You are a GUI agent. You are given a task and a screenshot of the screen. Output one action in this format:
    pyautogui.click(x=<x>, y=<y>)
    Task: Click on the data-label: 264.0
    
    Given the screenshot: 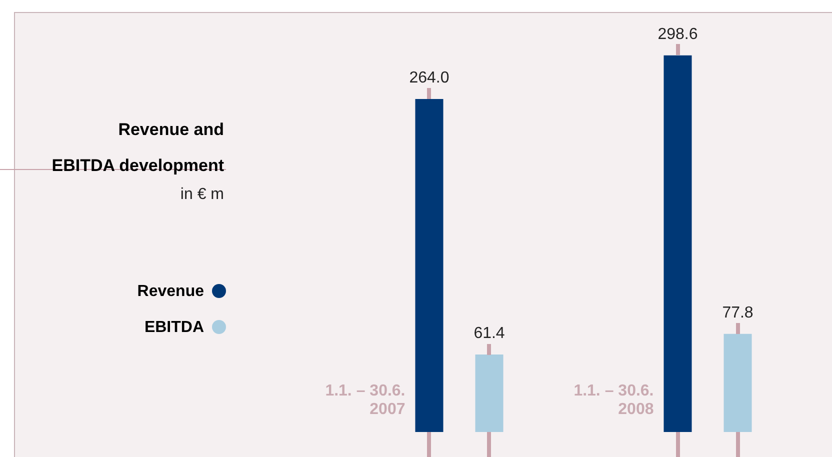 What is the action you would take?
    pyautogui.click(x=429, y=77)
    